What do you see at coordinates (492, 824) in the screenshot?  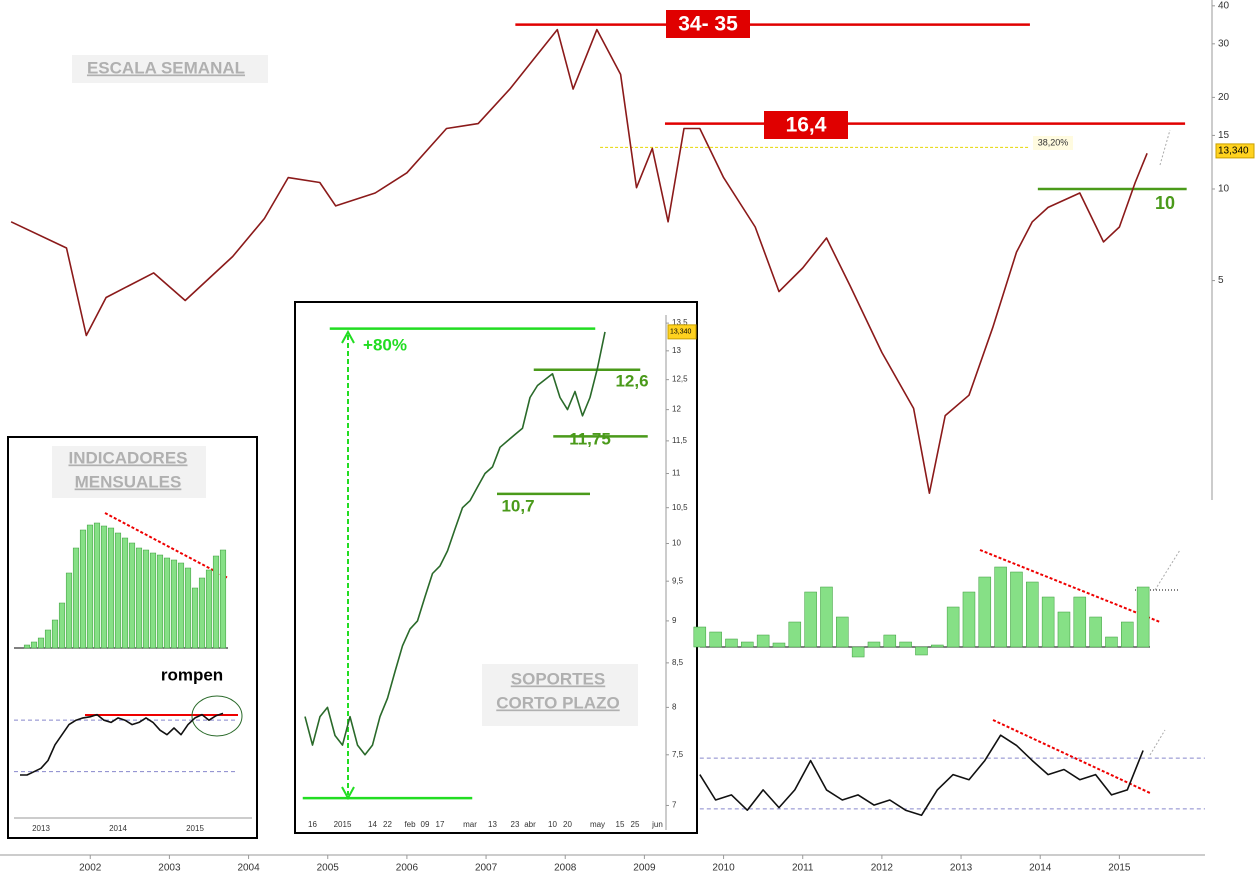 I see `x-tick-label: 13` at bounding box center [492, 824].